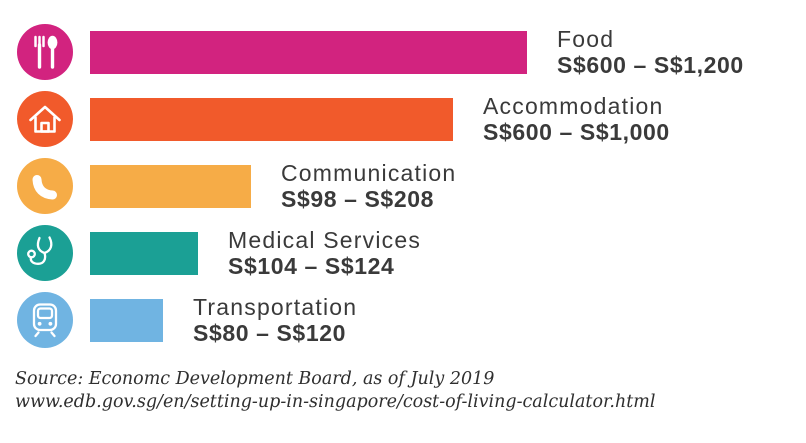 The width and height of the screenshot is (806, 443). I want to click on chart-row-medical-services: Medical Services S$104 – S$124, so click(219, 253).